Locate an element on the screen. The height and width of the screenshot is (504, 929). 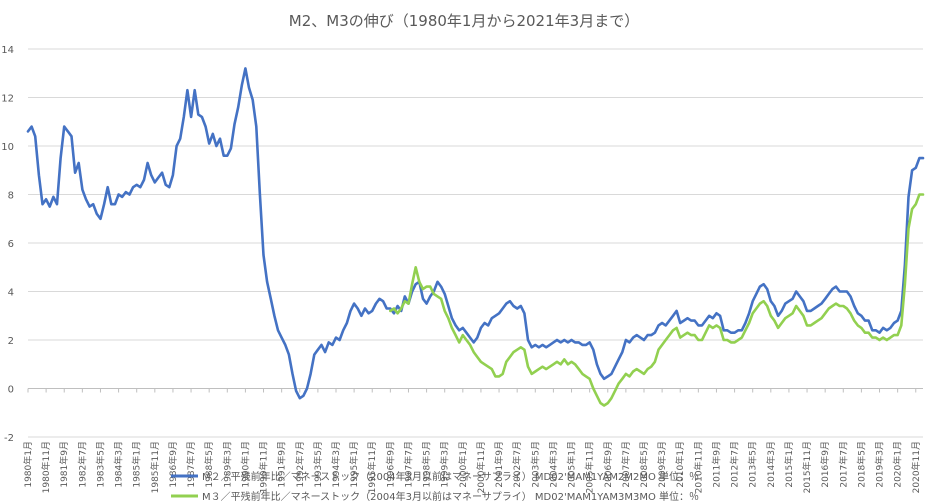
y-tick-label: 4 is located at coordinates (11, 293).